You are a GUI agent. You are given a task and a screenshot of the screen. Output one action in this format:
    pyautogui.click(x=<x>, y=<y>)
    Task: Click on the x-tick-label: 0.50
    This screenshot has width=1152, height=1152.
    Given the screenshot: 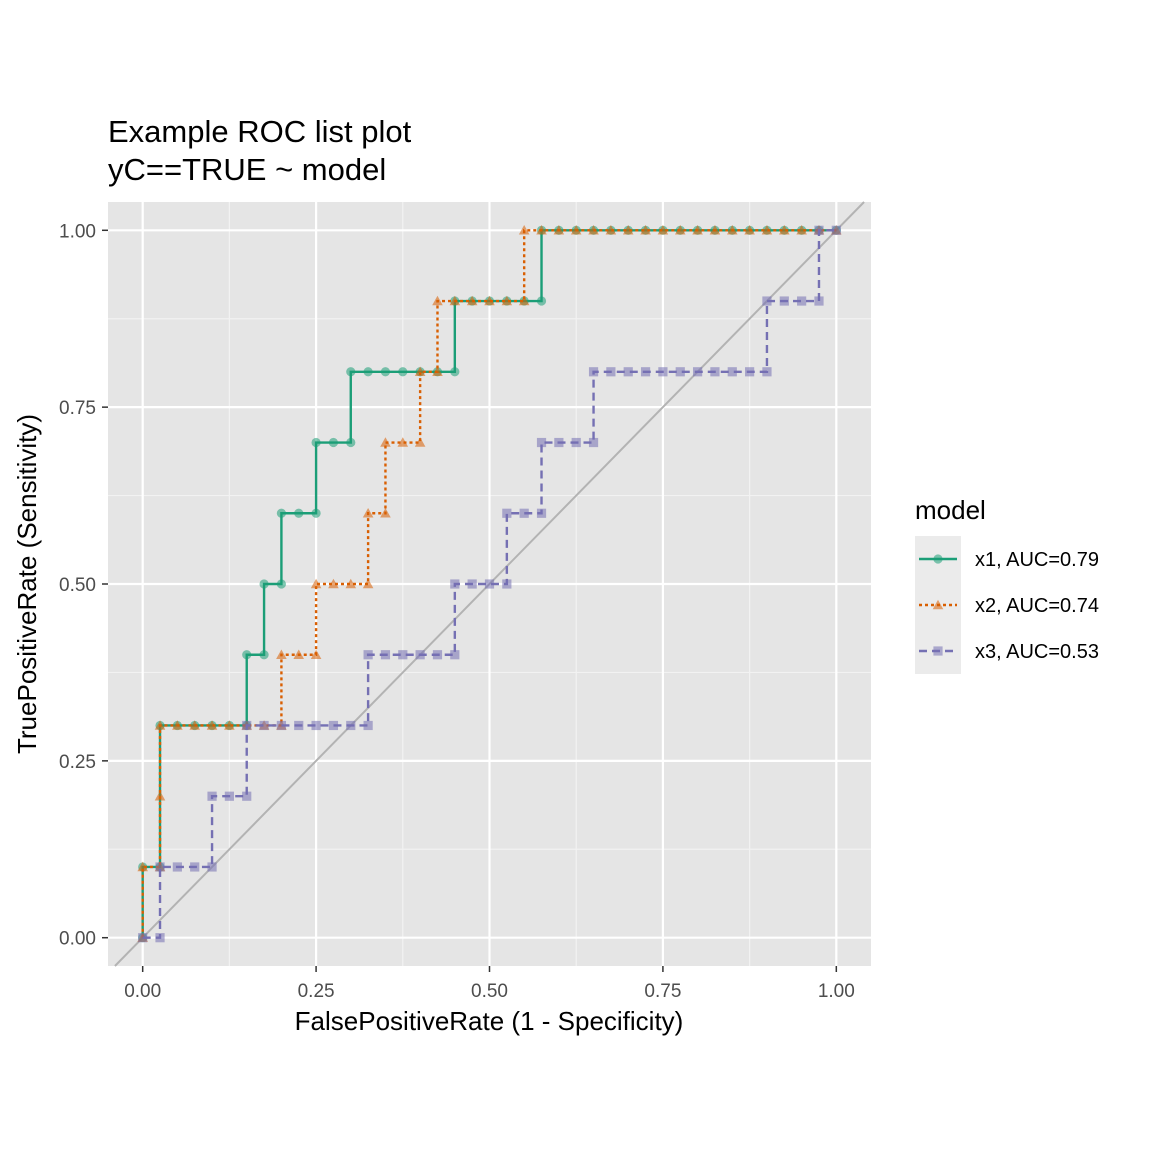 What is the action you would take?
    pyautogui.click(x=489, y=991)
    